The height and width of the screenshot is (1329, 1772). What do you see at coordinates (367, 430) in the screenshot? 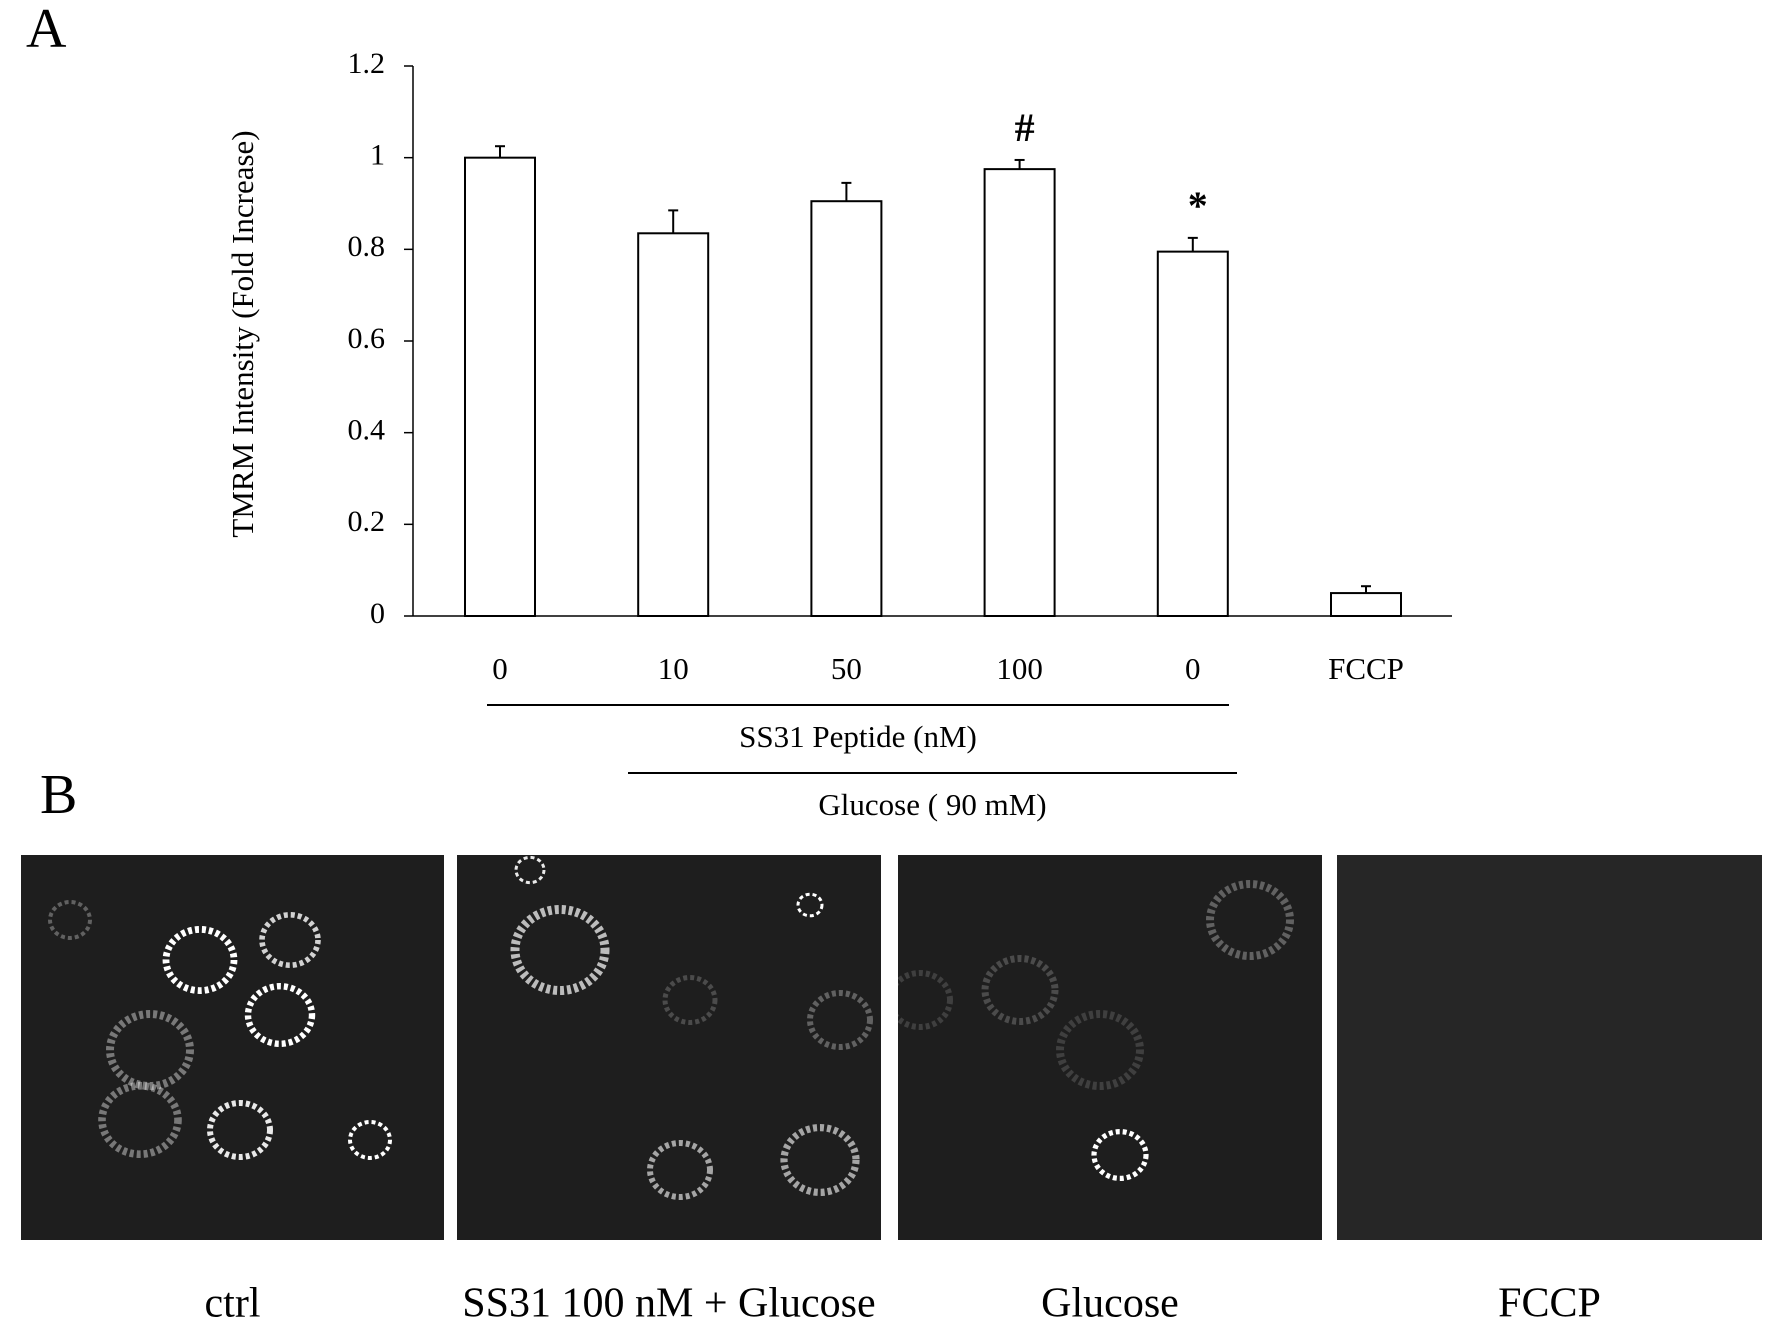
I see `y-tick-label: 0.4` at bounding box center [367, 430].